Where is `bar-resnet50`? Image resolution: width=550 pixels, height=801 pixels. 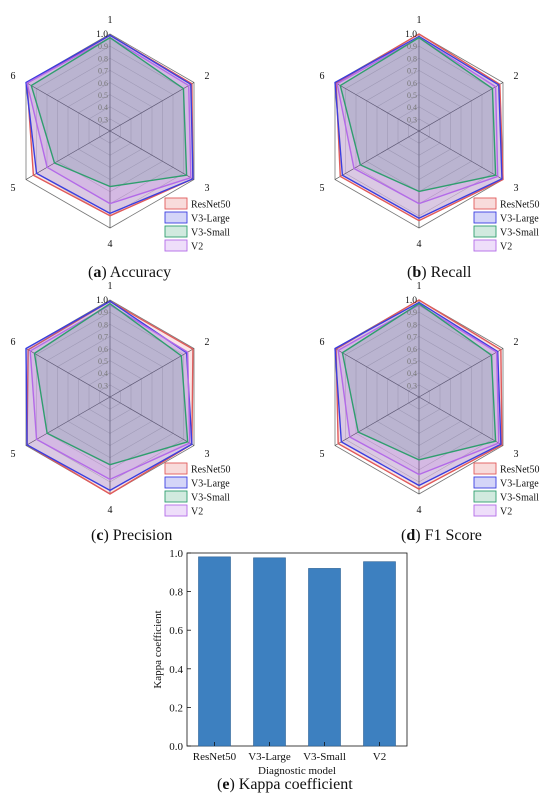 bar-resnet50 is located at coordinates (214, 651).